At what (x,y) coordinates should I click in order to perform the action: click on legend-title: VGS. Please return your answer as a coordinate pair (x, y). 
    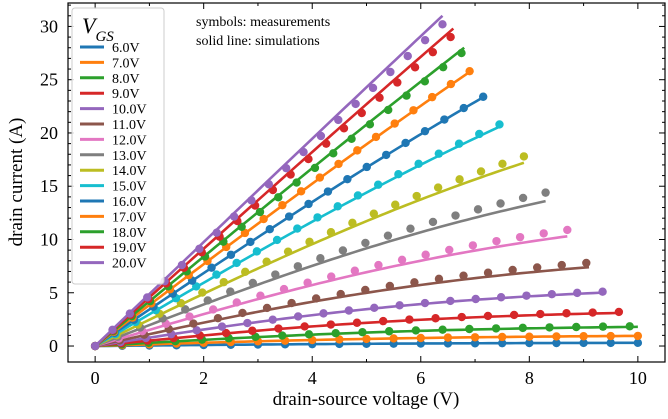
    Looking at the image, I should click on (98, 29).